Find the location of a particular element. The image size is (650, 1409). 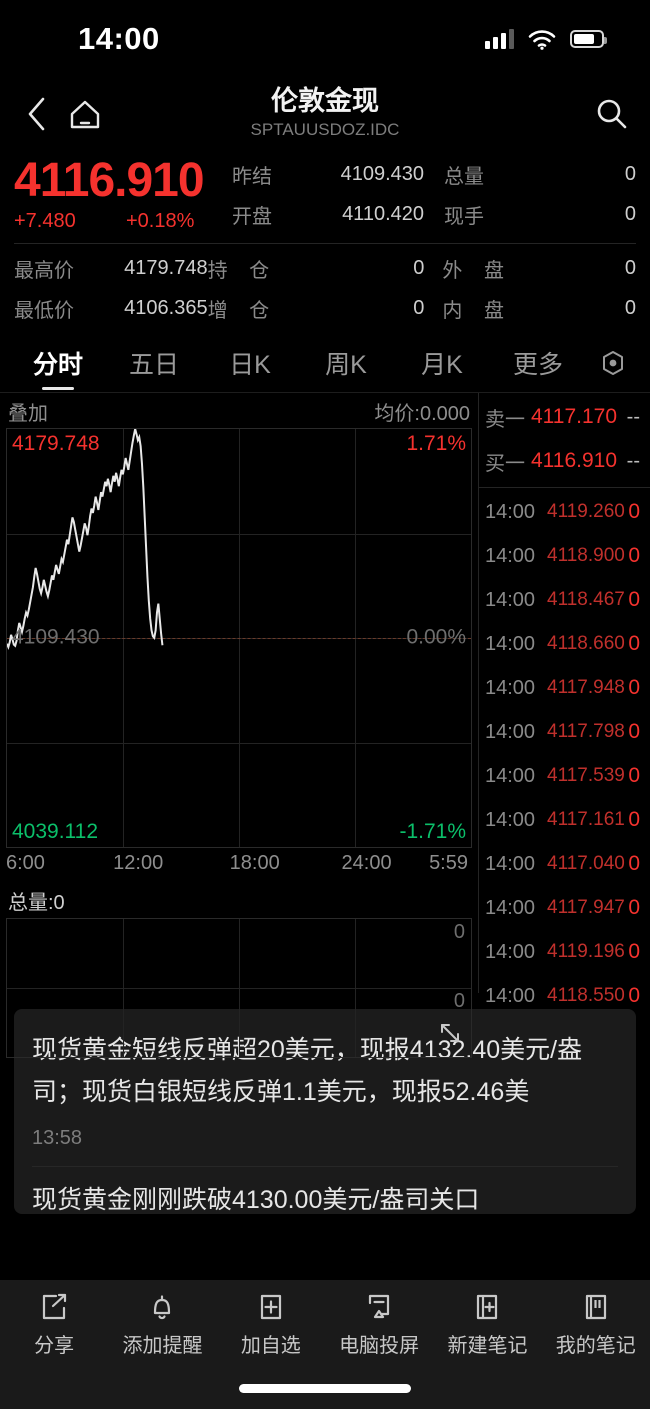

trade-tick-row: 14:00 4117.539 0 is located at coordinates (564, 776).